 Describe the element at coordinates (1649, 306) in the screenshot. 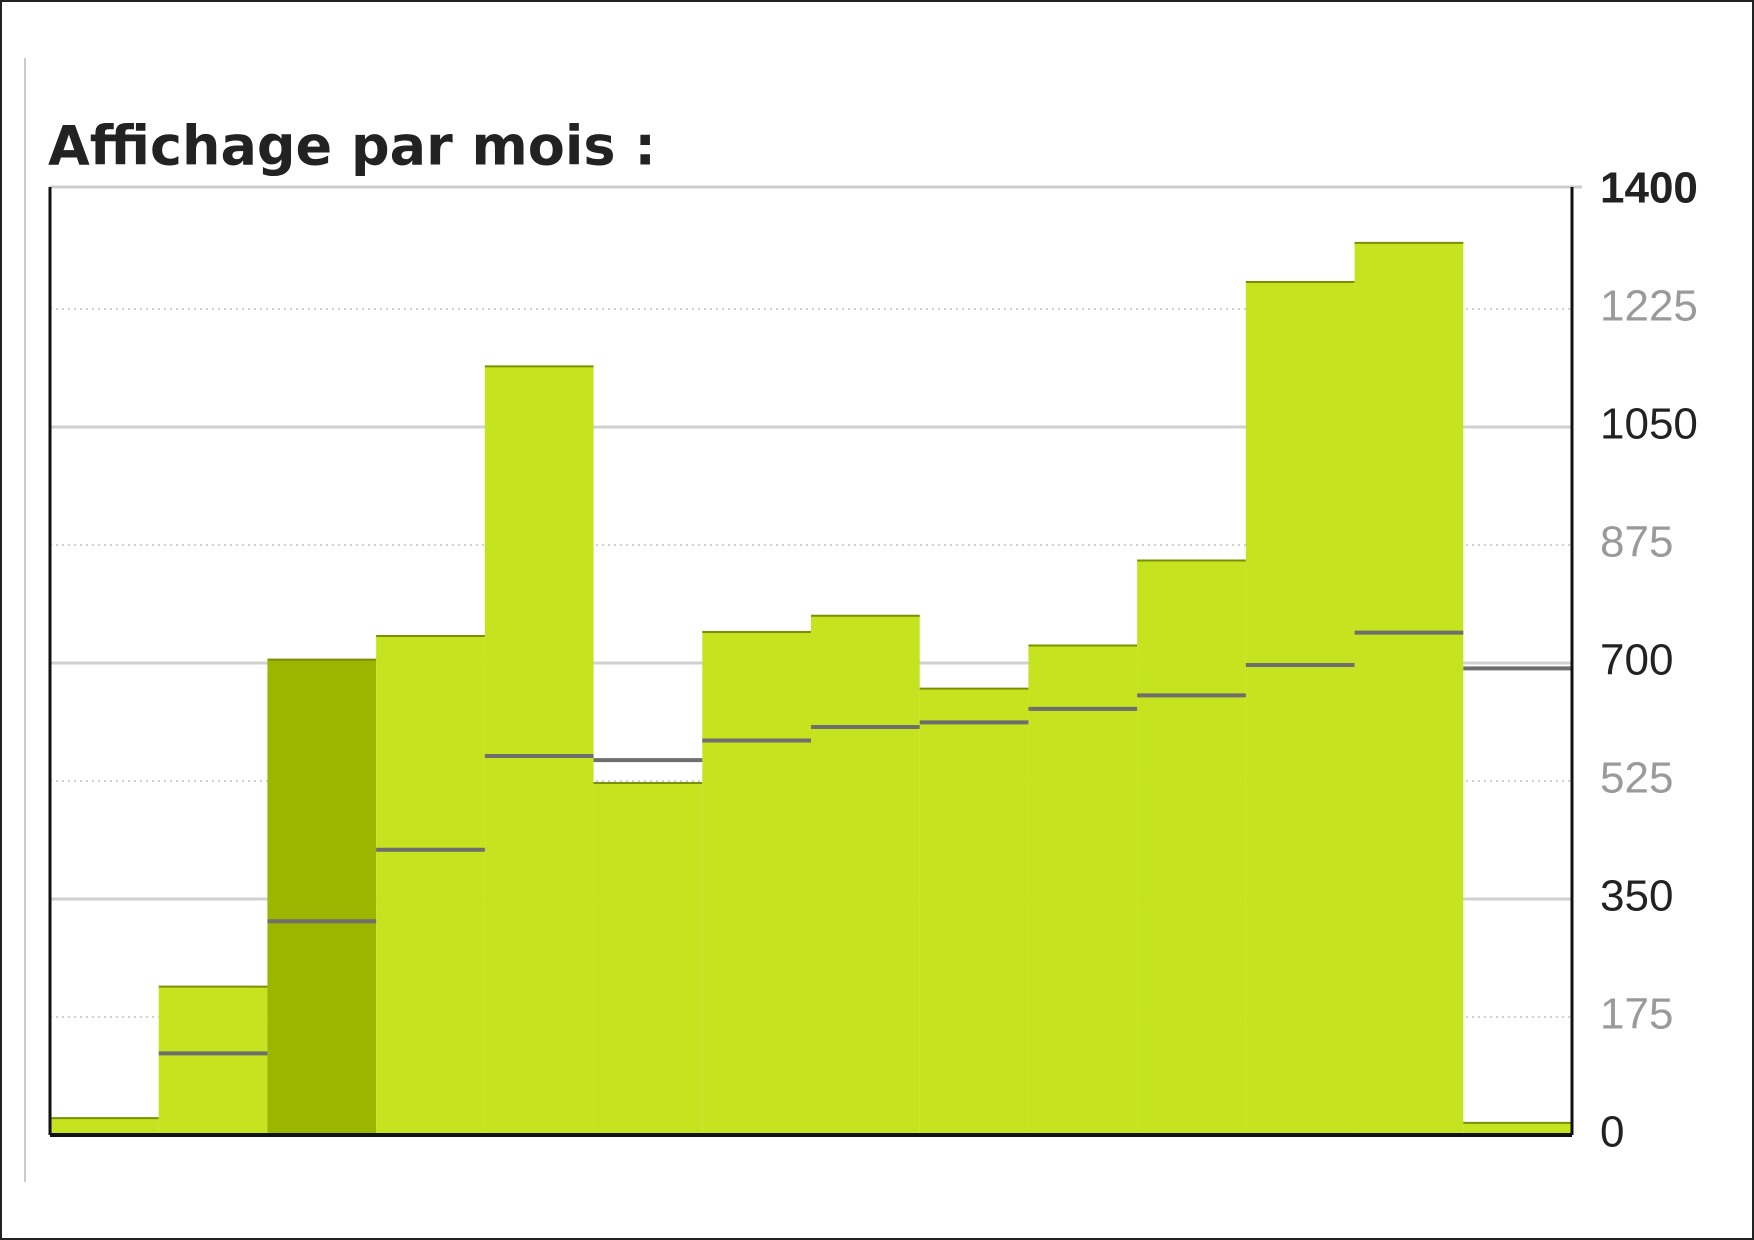

I see `y-tick-label: 1225` at that location.